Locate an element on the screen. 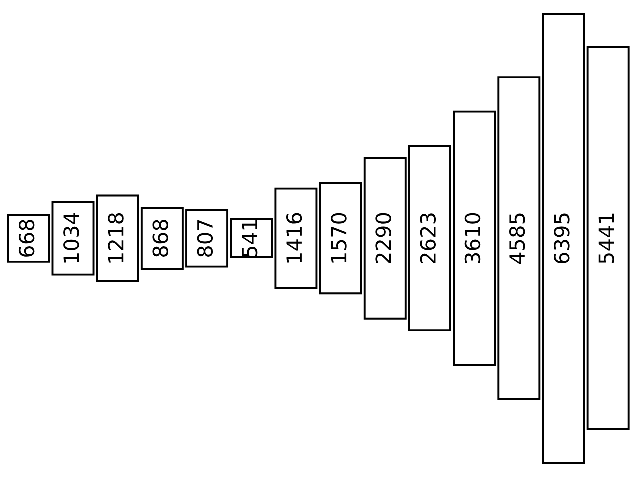  data-label: 2623 is located at coordinates (428, 239).